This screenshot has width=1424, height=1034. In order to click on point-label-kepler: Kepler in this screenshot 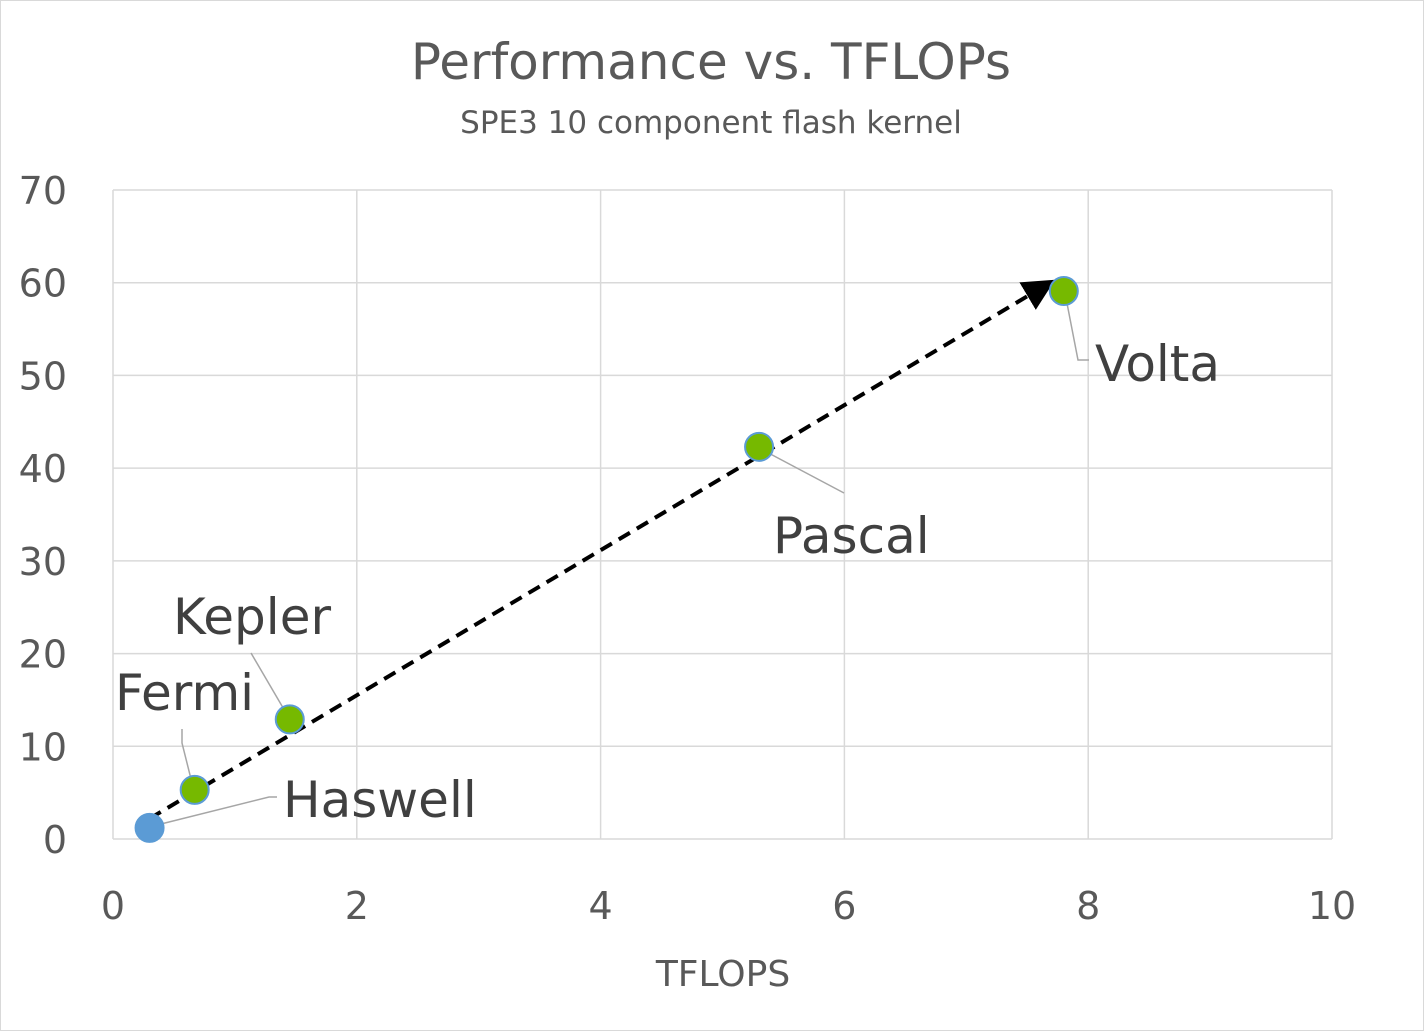, I will do `click(252, 617)`.